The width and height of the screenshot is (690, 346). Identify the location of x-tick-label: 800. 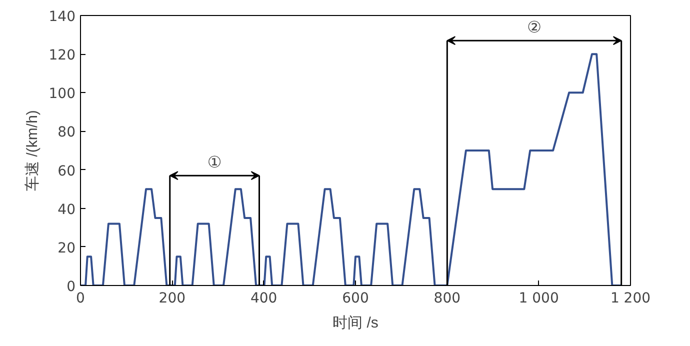
(447, 298).